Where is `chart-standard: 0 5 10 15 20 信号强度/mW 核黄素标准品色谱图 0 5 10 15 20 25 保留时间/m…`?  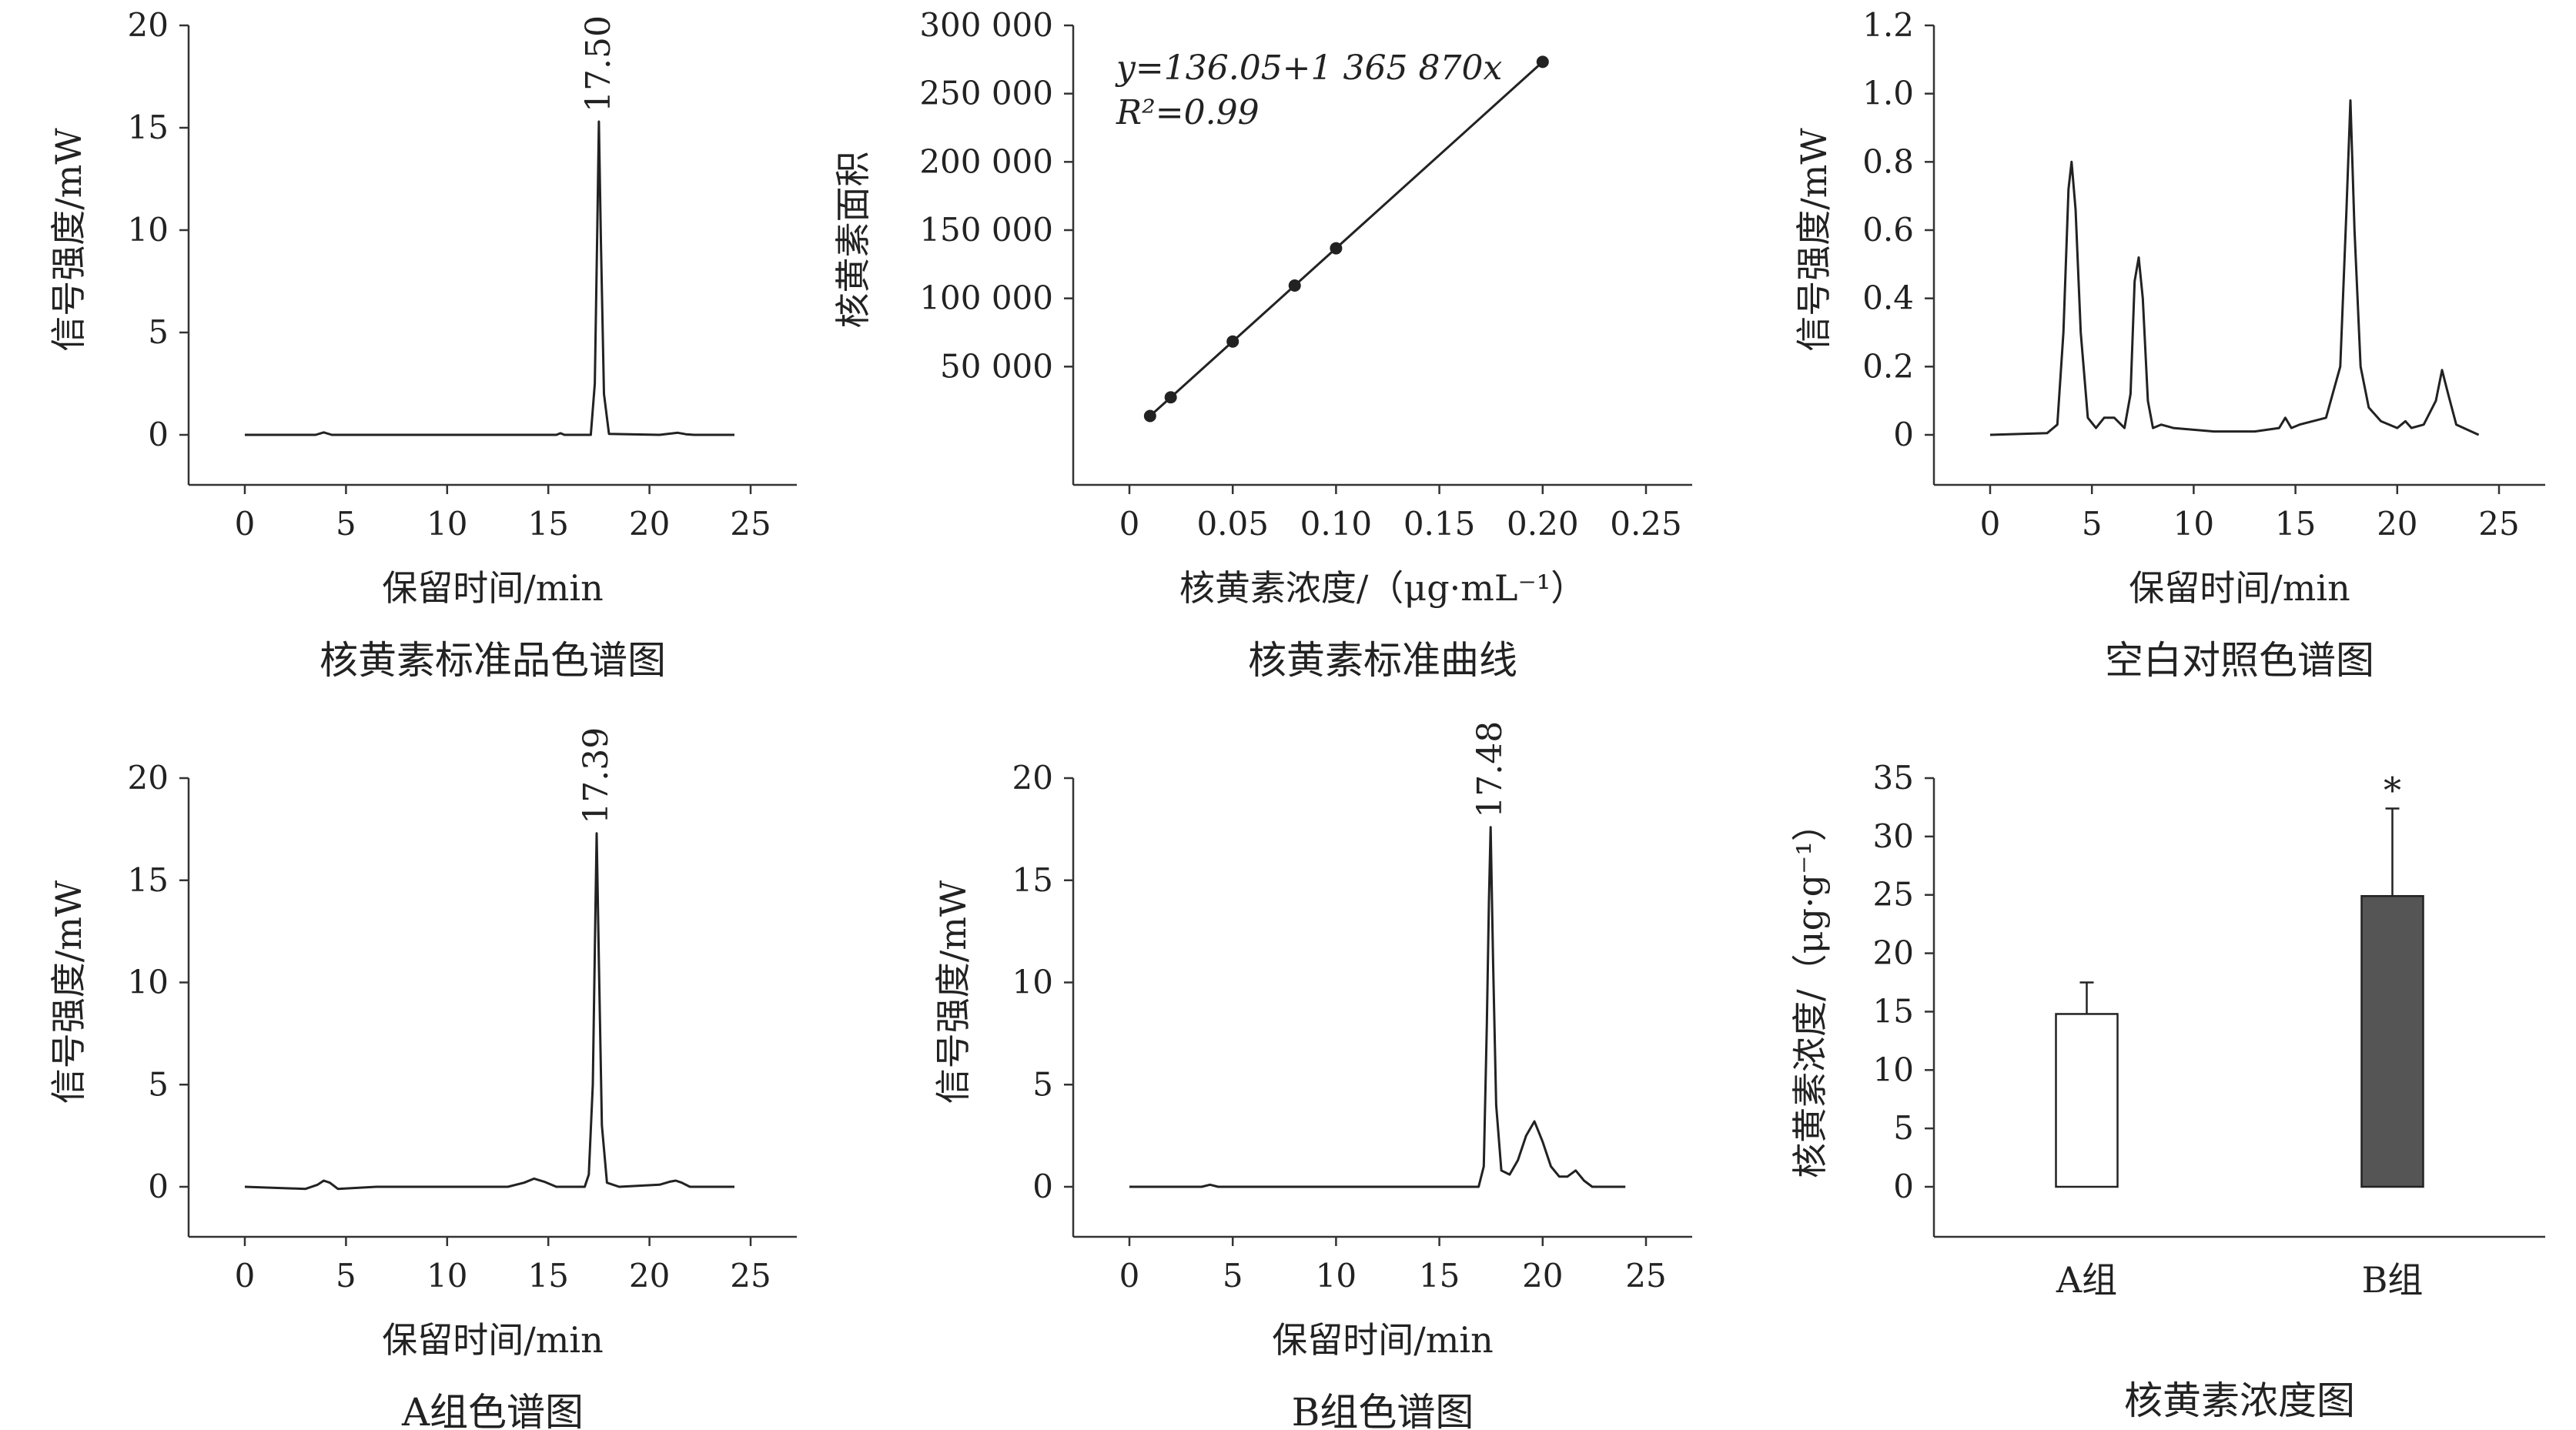 chart-standard: 0 5 10 15 20 信号强度/mW 核黄素标准品色谱图 0 5 10 15 20 25 保留时间/m… is located at coordinates (423, 344).